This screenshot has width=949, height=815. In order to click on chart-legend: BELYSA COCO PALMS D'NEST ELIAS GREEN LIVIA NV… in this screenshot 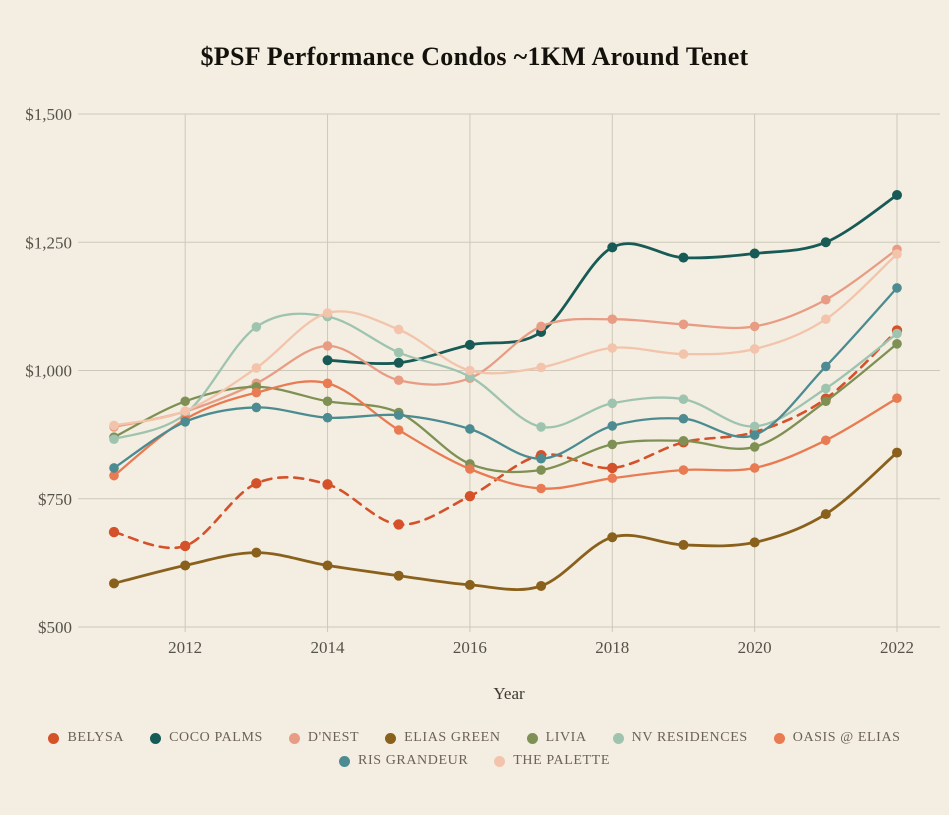, I will do `click(474, 749)`.